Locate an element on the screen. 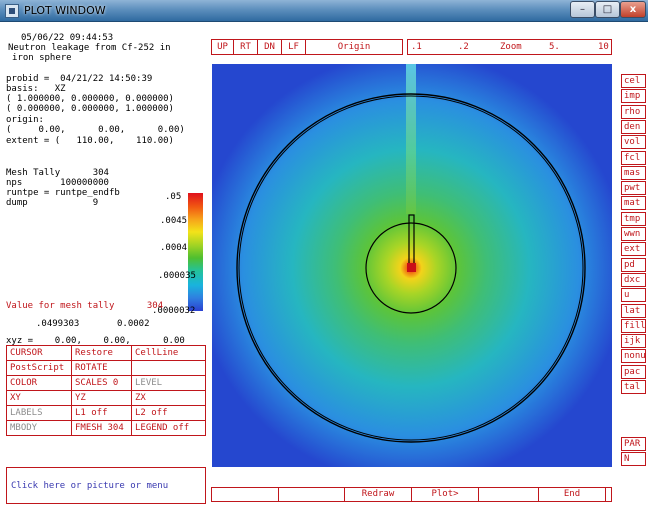  zoom-tick-0.1: .1 is located at coordinates (416, 47).